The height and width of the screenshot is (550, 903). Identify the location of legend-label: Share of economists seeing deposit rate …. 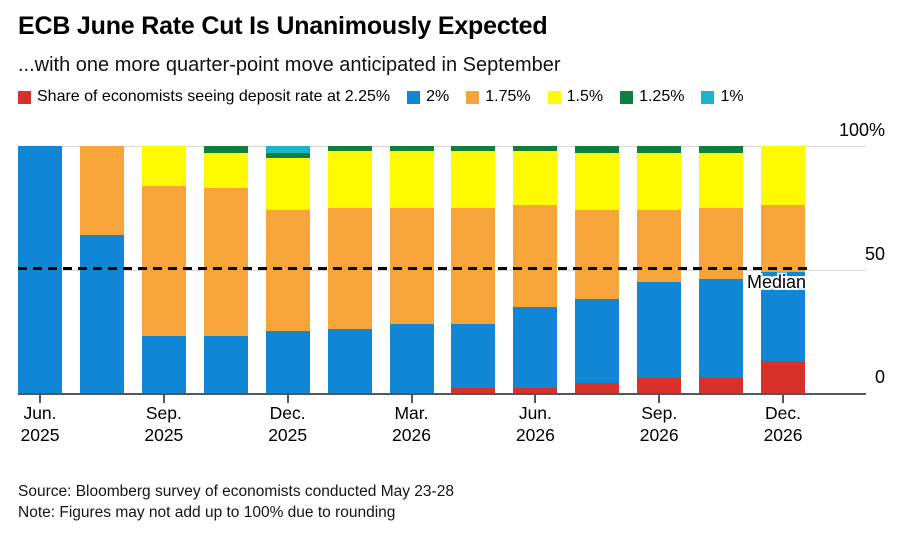
(214, 96).